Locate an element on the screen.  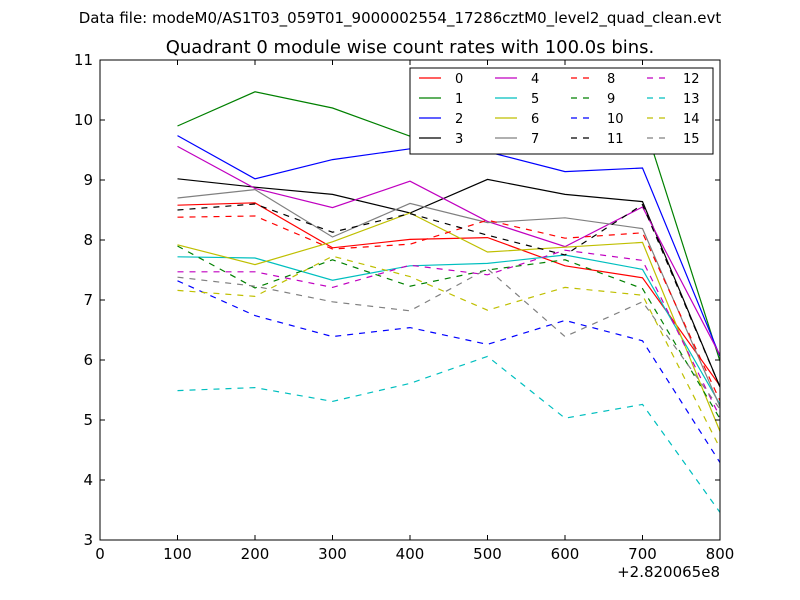
x-tick-label: 100 is located at coordinates (177, 554).